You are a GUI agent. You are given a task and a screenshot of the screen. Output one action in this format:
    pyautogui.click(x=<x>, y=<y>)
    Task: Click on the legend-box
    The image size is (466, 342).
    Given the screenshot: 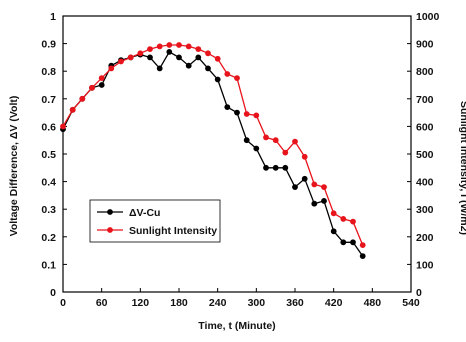 What is the action you would take?
    pyautogui.click(x=155, y=221)
    